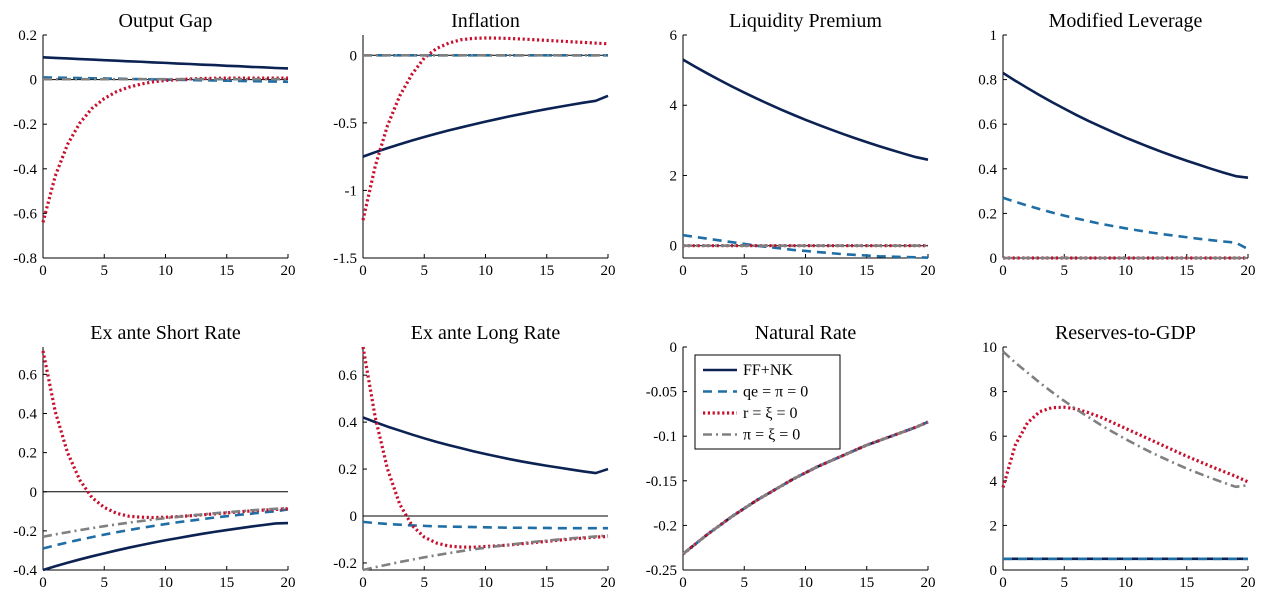 This screenshot has width=1268, height=600. Describe the element at coordinates (806, 333) in the screenshot. I see `panel-title: Natural Rate` at that location.